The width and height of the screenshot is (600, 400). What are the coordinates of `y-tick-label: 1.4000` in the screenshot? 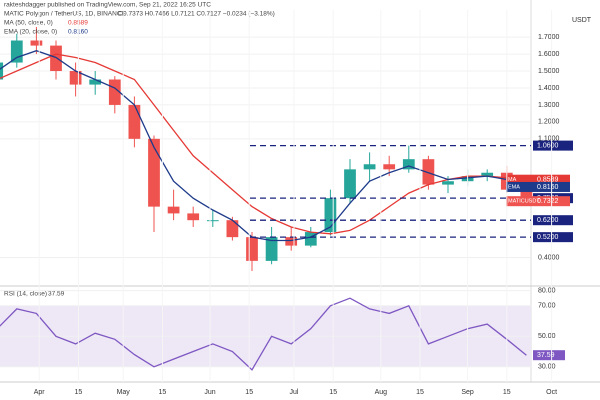 It's located at (549, 88).